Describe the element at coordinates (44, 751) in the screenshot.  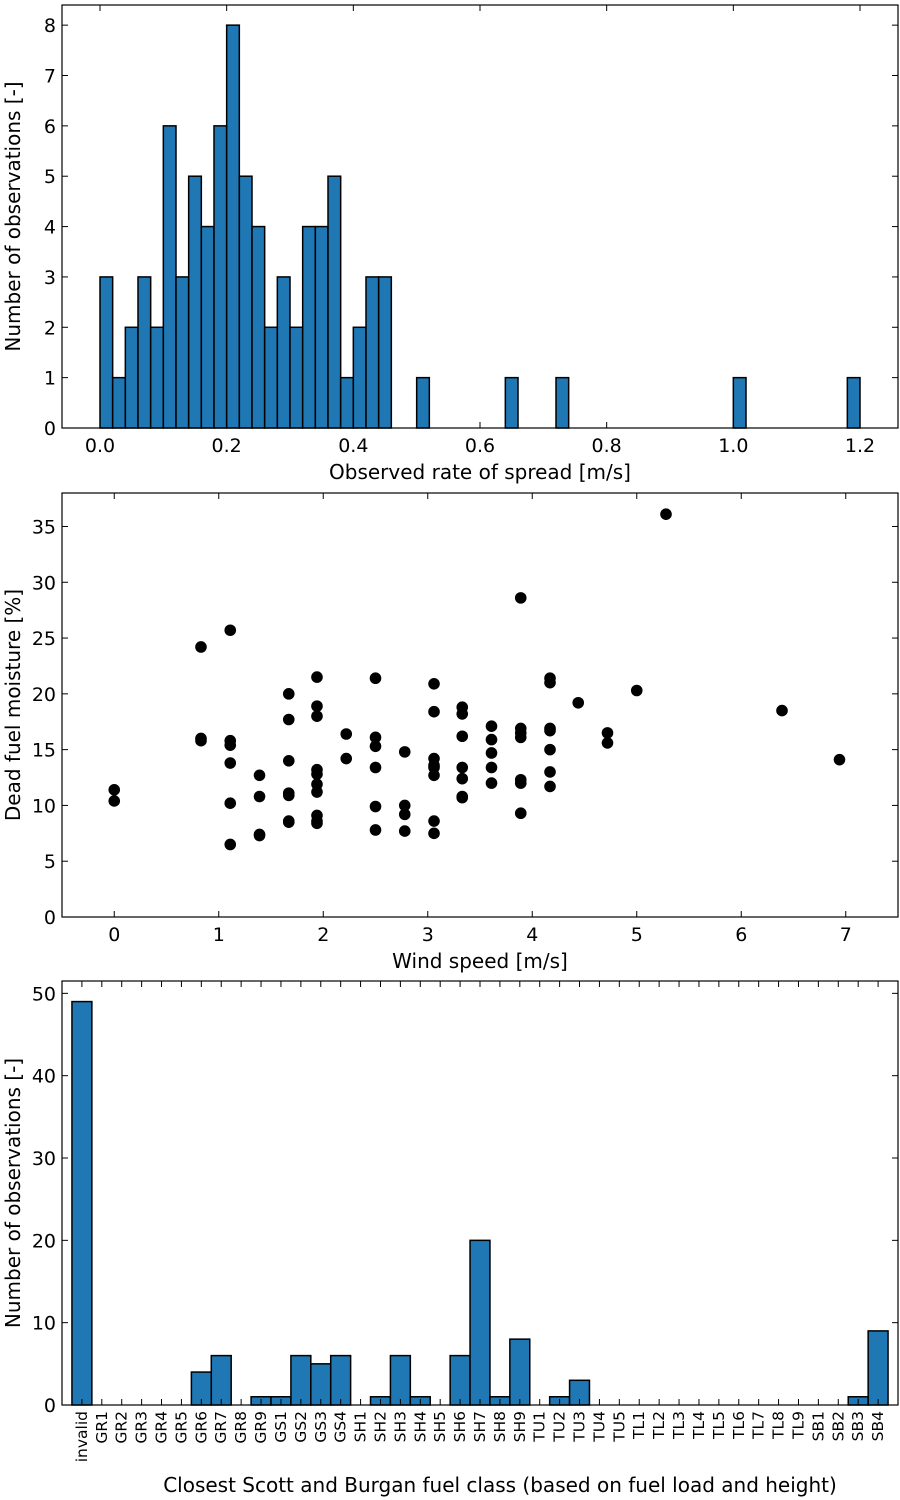
I see `y-tick-label: 15` at that location.